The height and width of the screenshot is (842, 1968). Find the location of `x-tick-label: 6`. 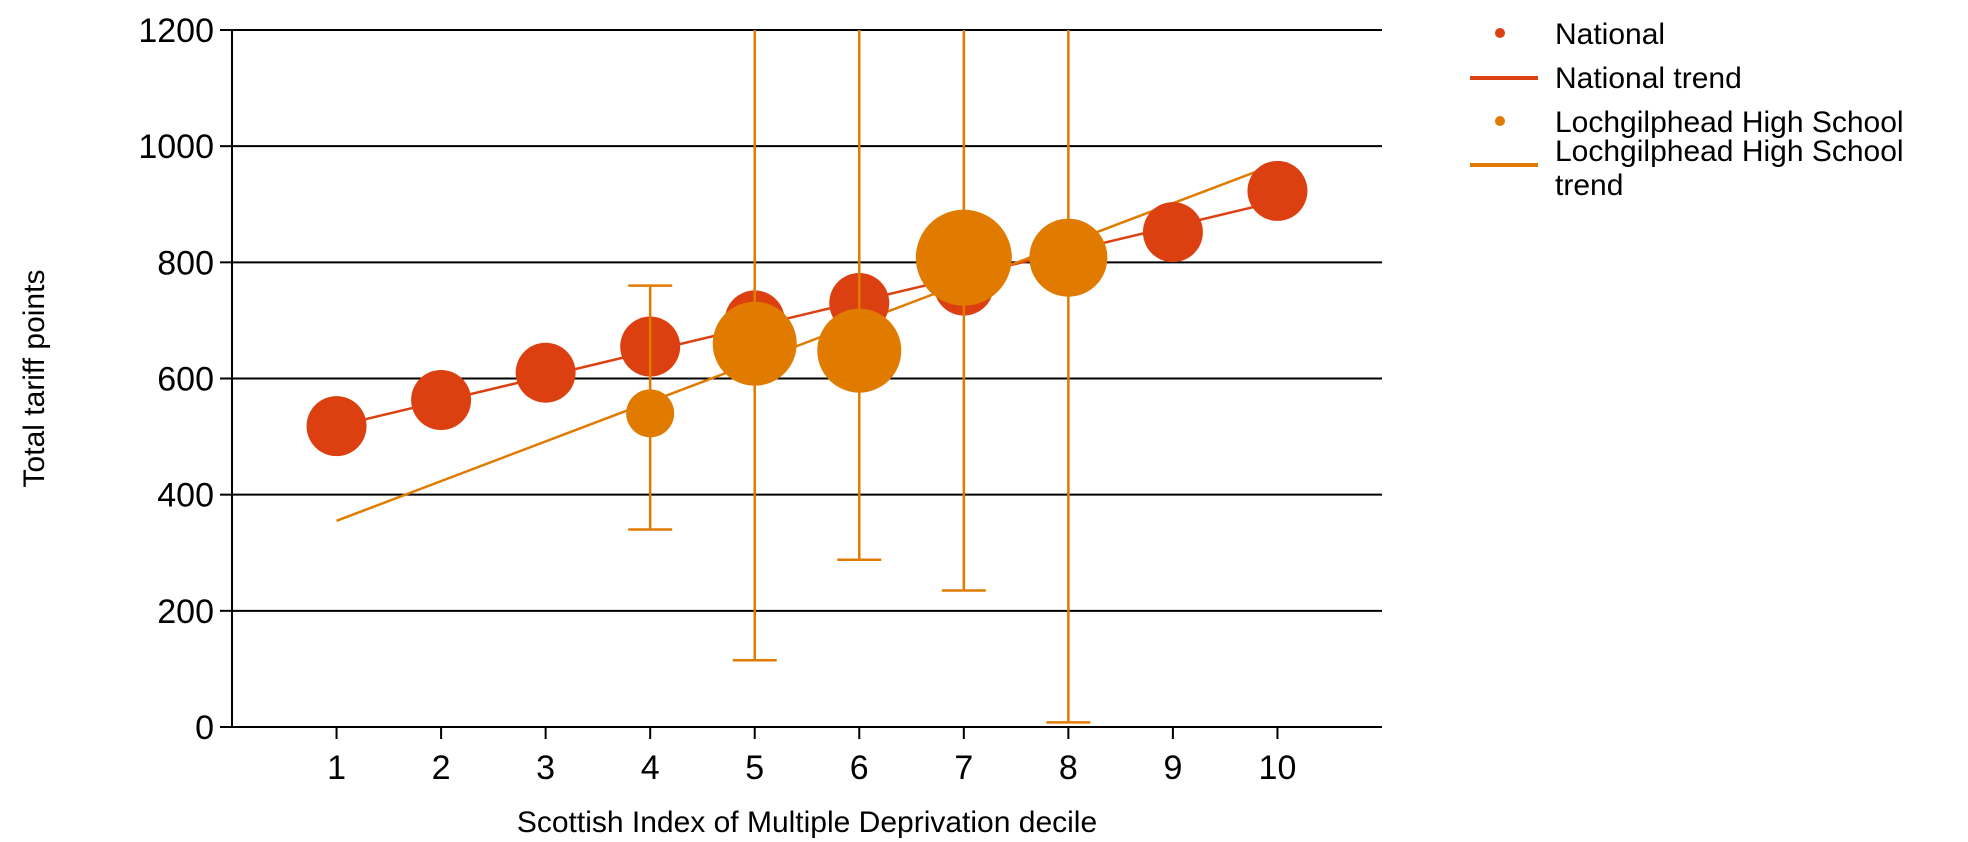

x-tick-label: 6 is located at coordinates (859, 768).